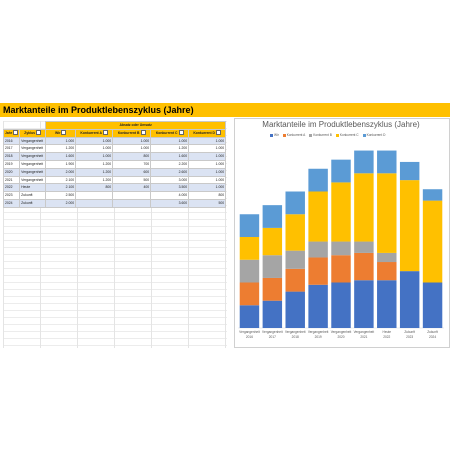  Describe the element at coordinates (11, 172) in the screenshot. I see `table-cell: 2020` at that location.